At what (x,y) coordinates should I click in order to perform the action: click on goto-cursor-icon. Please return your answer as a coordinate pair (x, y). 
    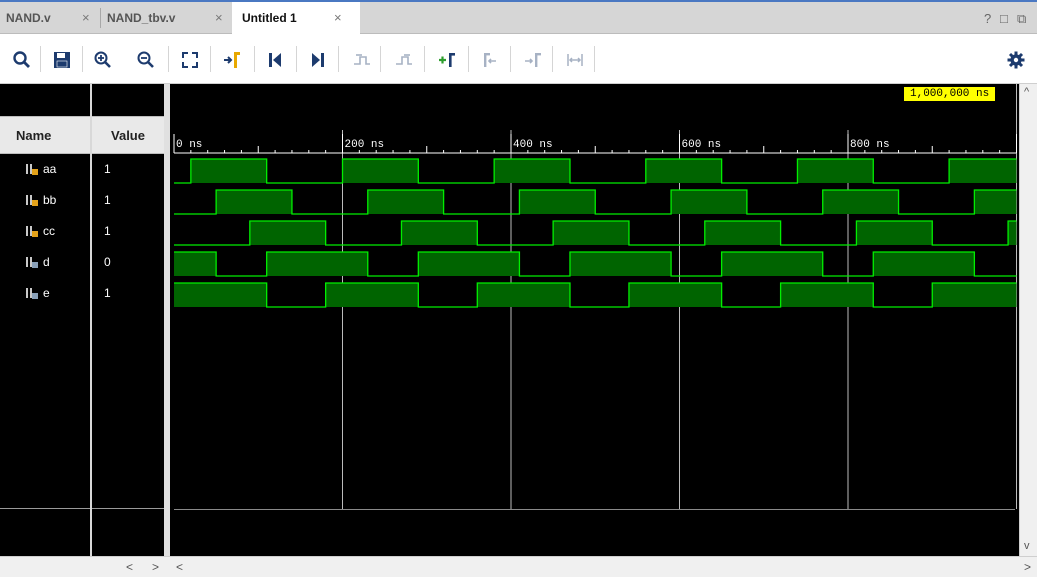
    Looking at the image, I should click on (232, 60).